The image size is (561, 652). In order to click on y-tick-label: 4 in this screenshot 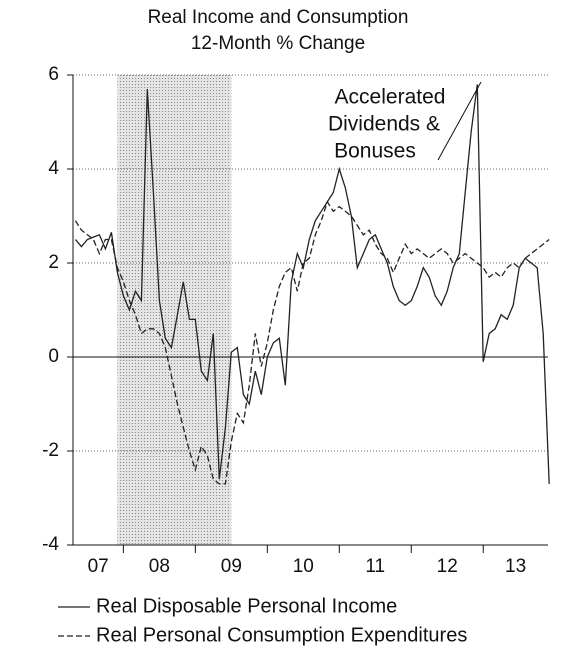, I will do `click(53, 168)`.